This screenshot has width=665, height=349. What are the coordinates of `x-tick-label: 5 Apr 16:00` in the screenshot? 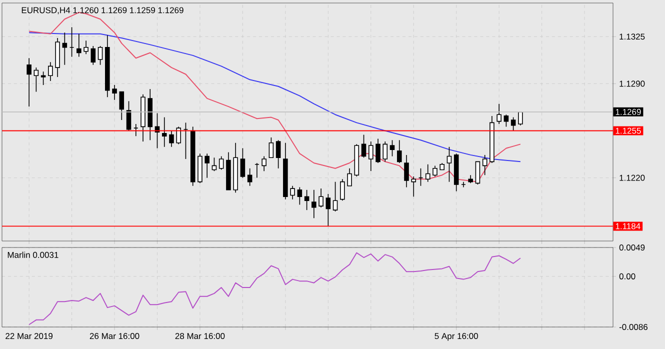 It's located at (456, 337).